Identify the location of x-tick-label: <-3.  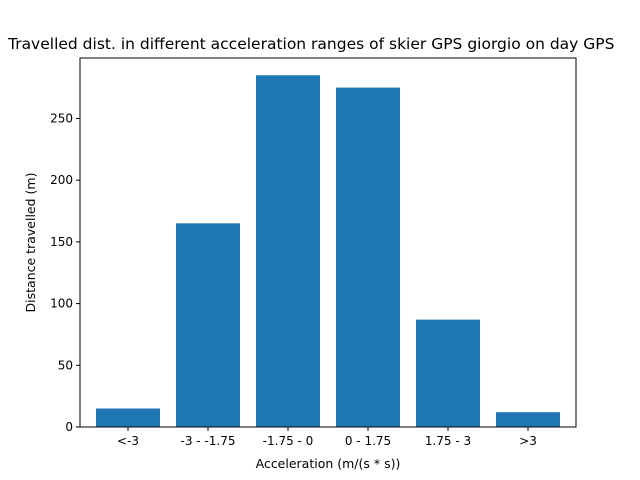
(128, 441).